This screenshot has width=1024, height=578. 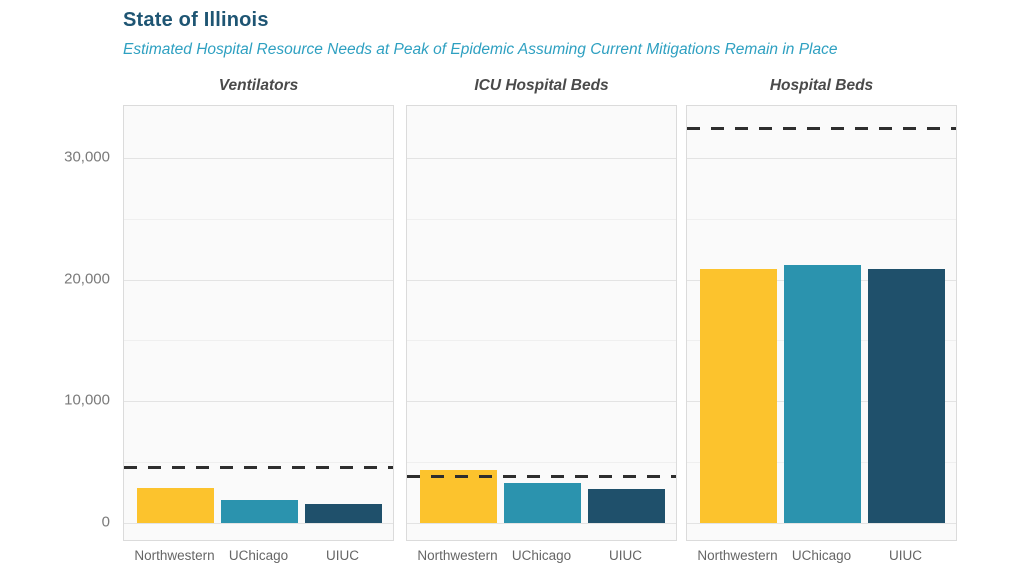 I want to click on y-tick-label: 20,000, so click(x=87, y=279).